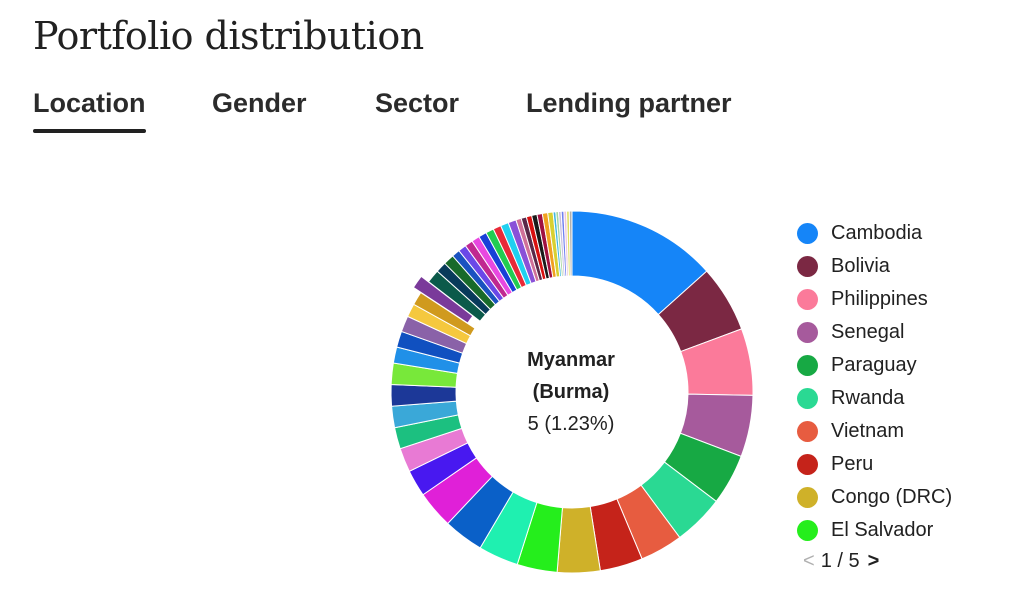 The height and width of the screenshot is (605, 1023). I want to click on pager-prev-button: <, so click(809, 561).